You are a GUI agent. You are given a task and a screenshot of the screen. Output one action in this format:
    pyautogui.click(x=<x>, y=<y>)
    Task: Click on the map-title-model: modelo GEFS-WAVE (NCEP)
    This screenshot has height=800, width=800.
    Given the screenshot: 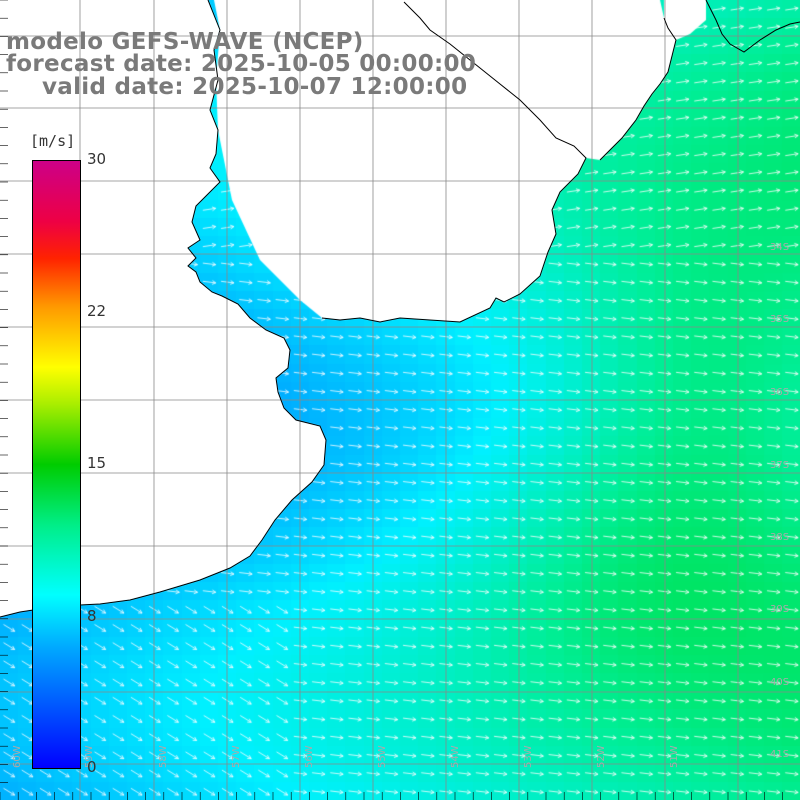 What is the action you would take?
    pyautogui.click(x=185, y=42)
    